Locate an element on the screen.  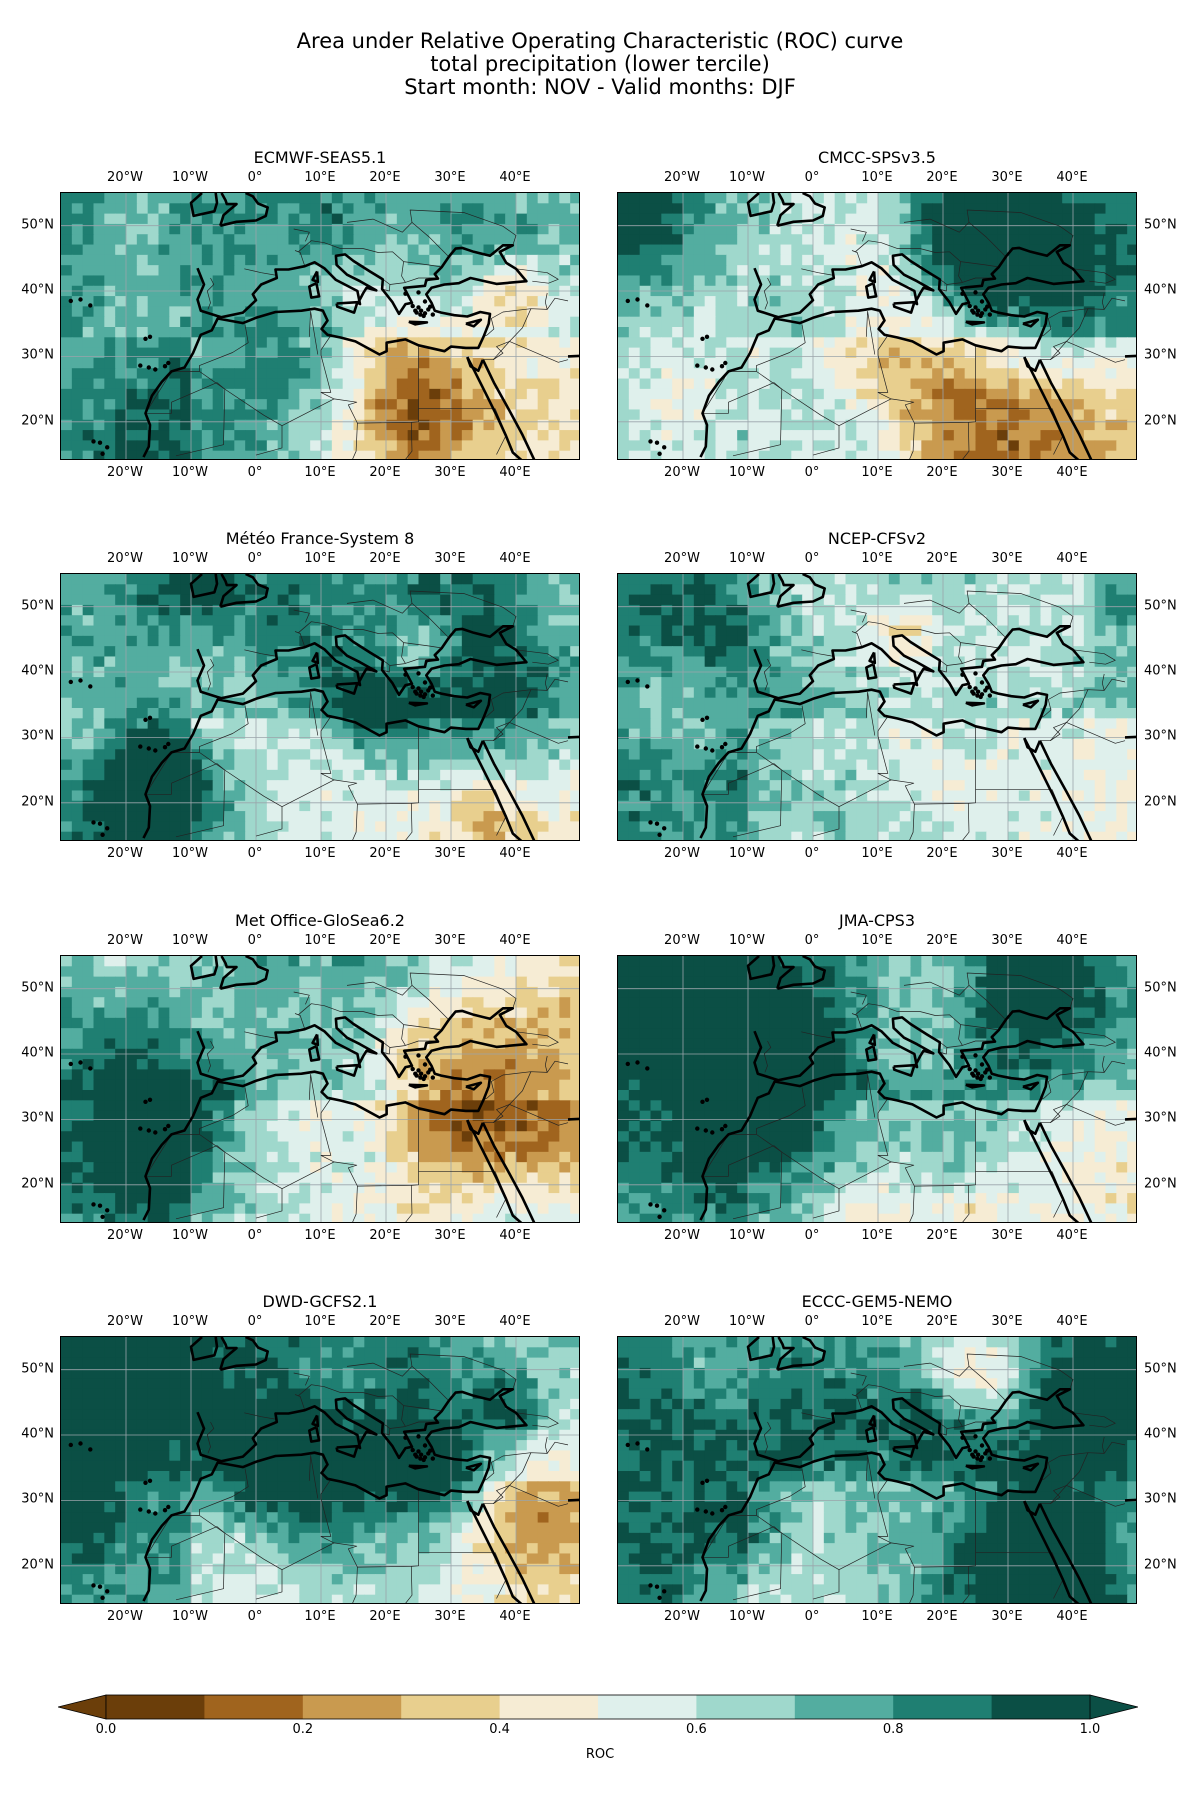
lat-tick-label: 20°N is located at coordinates (37, 421).